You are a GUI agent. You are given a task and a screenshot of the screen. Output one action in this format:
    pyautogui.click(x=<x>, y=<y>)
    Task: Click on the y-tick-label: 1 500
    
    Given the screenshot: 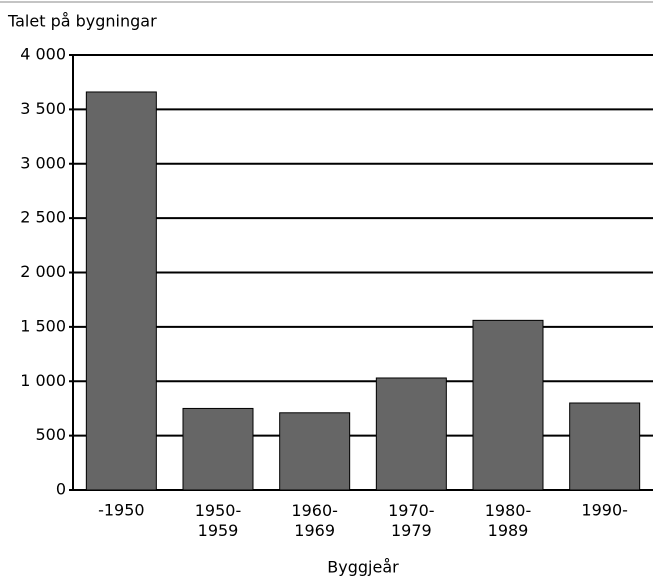 What is the action you would take?
    pyautogui.click(x=43, y=325)
    